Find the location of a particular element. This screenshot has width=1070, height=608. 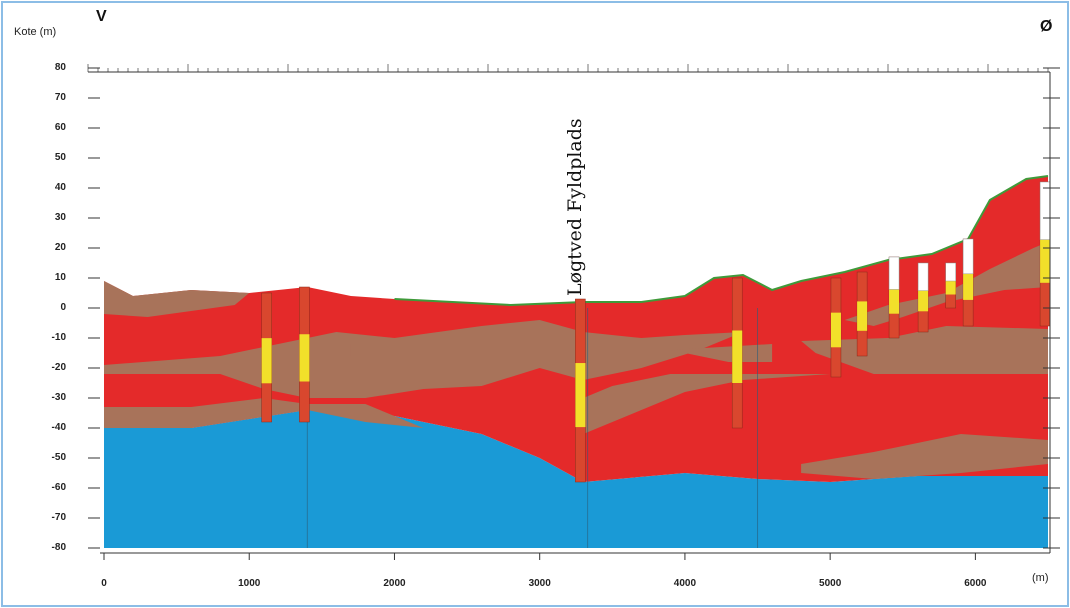

x-tick-label: 1000 is located at coordinates (249, 583).